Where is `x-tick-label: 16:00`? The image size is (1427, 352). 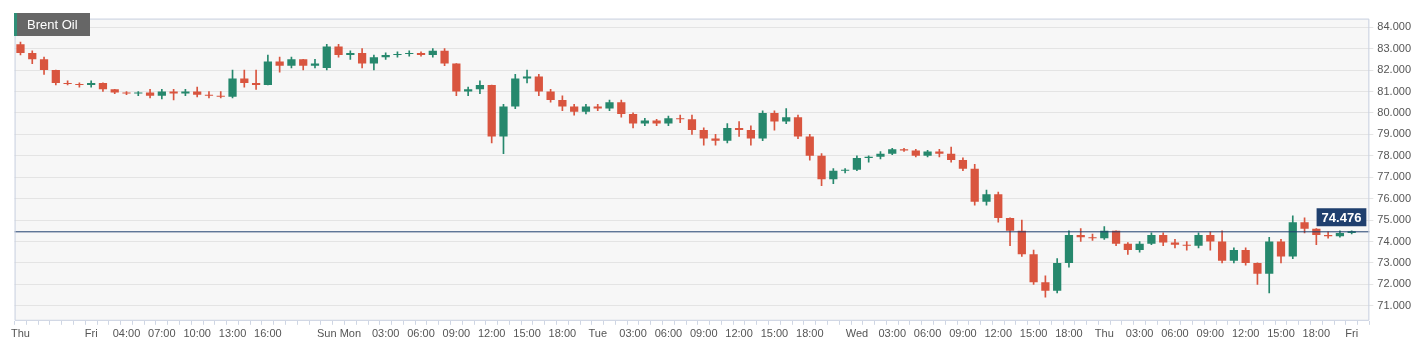 x-tick-label: 16:00 is located at coordinates (268, 333).